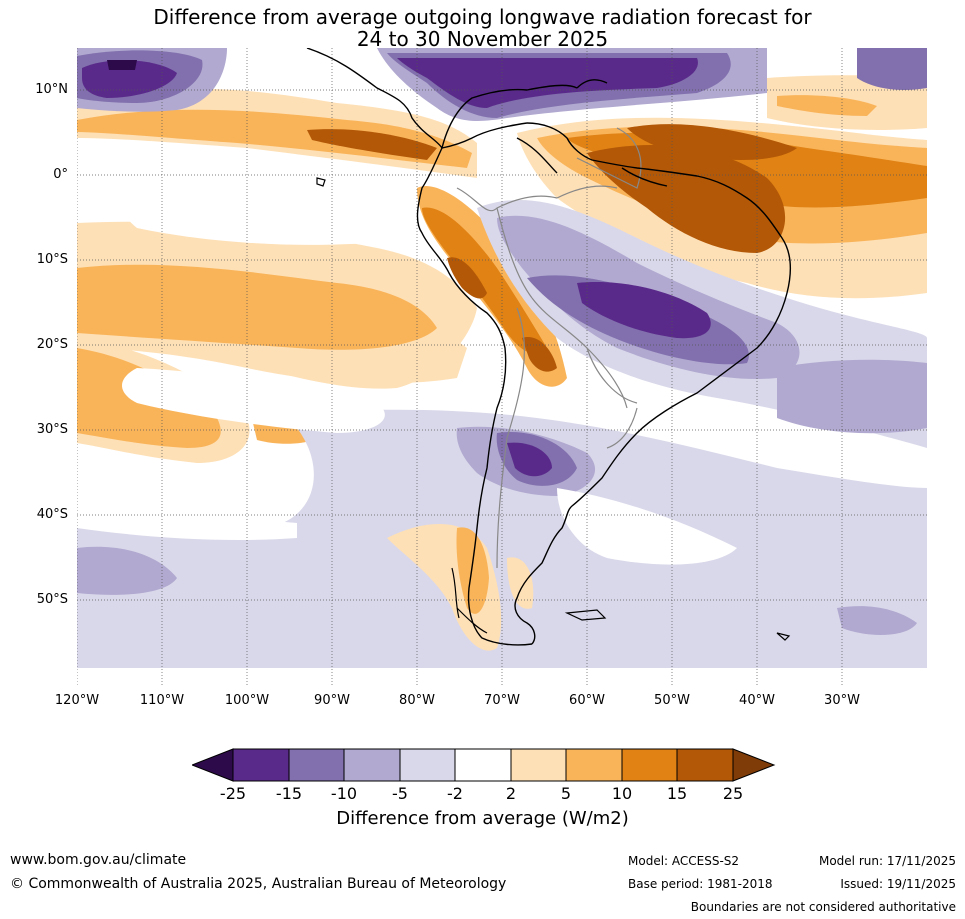  I want to click on lon-label-70w: 70°W, so click(502, 700).